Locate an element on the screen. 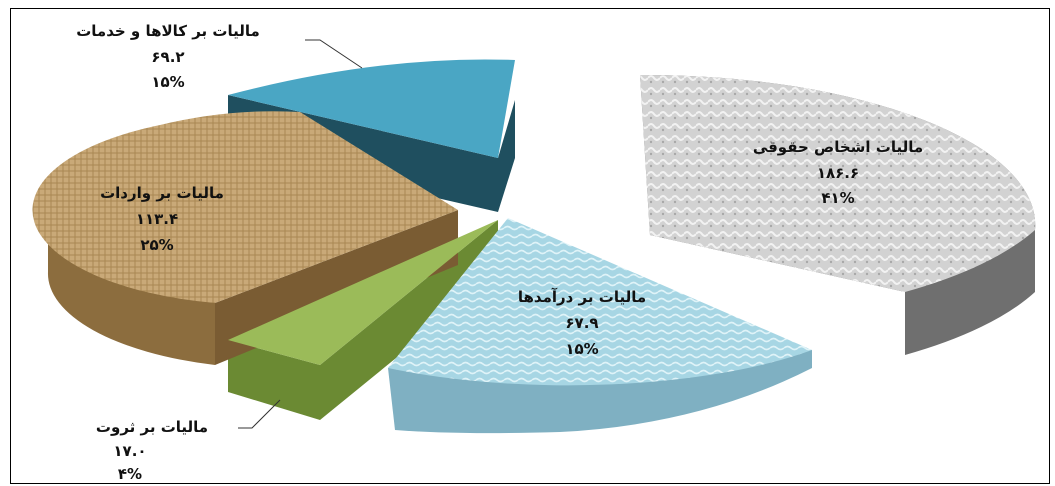 This screenshot has width=1055, height=486. label-percent-legal-entities: ۴۱% is located at coordinates (837, 198).